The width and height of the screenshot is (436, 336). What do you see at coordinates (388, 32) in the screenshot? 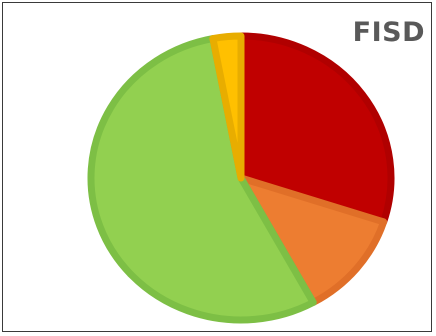
I see `chart-title: FISD` at bounding box center [388, 32].